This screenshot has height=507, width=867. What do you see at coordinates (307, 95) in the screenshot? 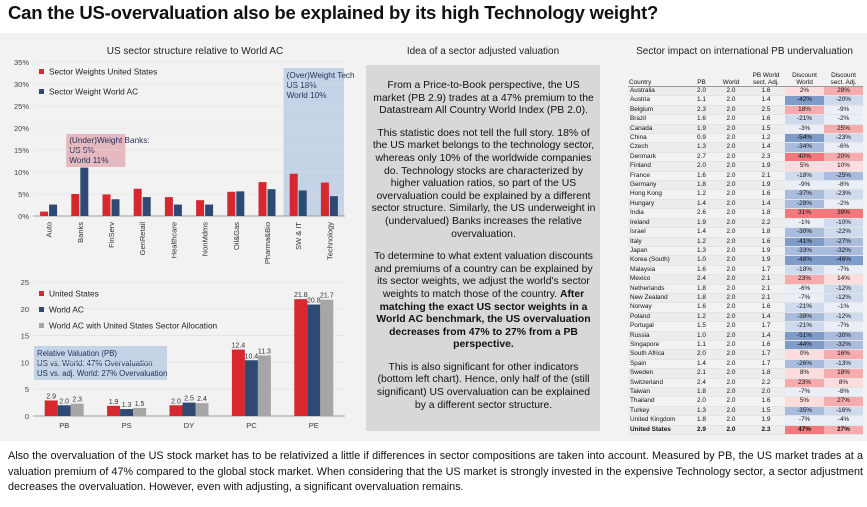
I see `tech-annotation-text: World 10%` at bounding box center [307, 95].